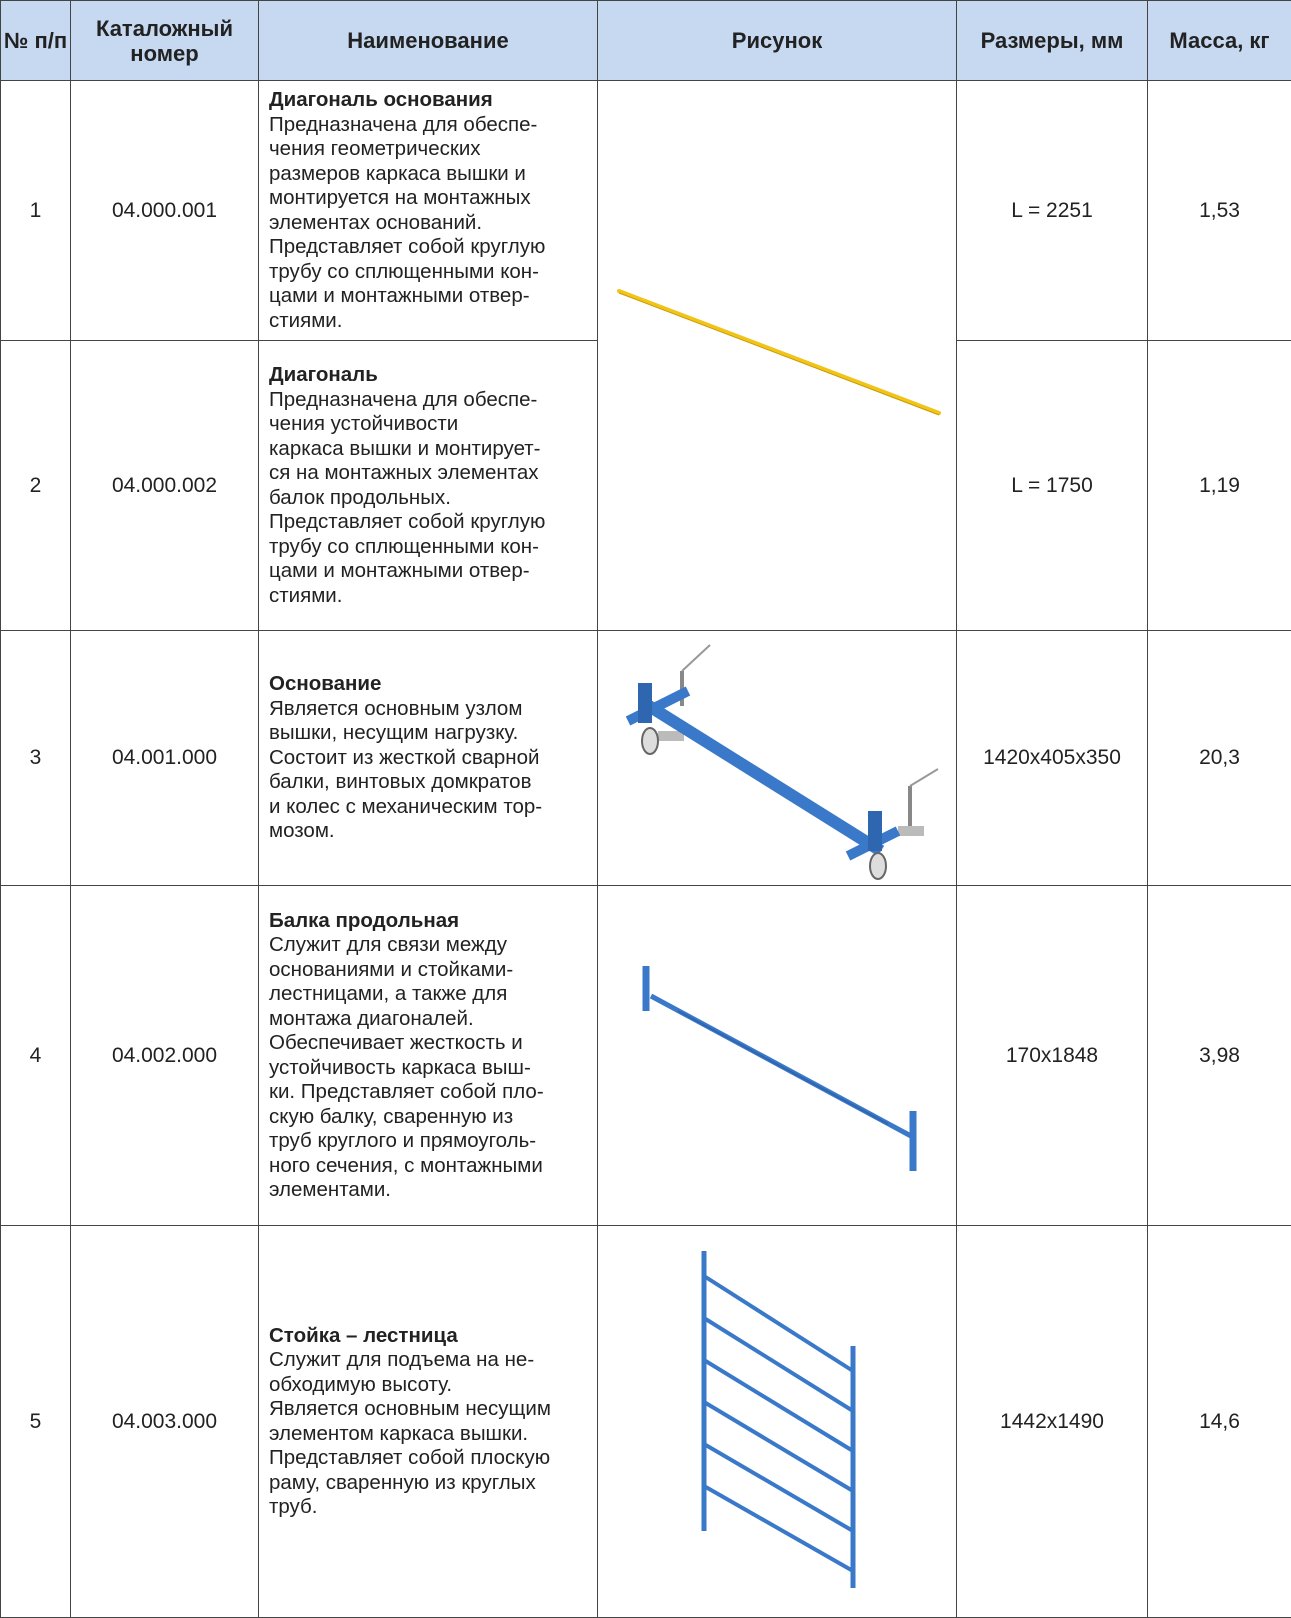 This screenshot has height=1618, width=1291. Describe the element at coordinates (777, 41) in the screenshot. I see `header-cell: Рисунок` at that location.